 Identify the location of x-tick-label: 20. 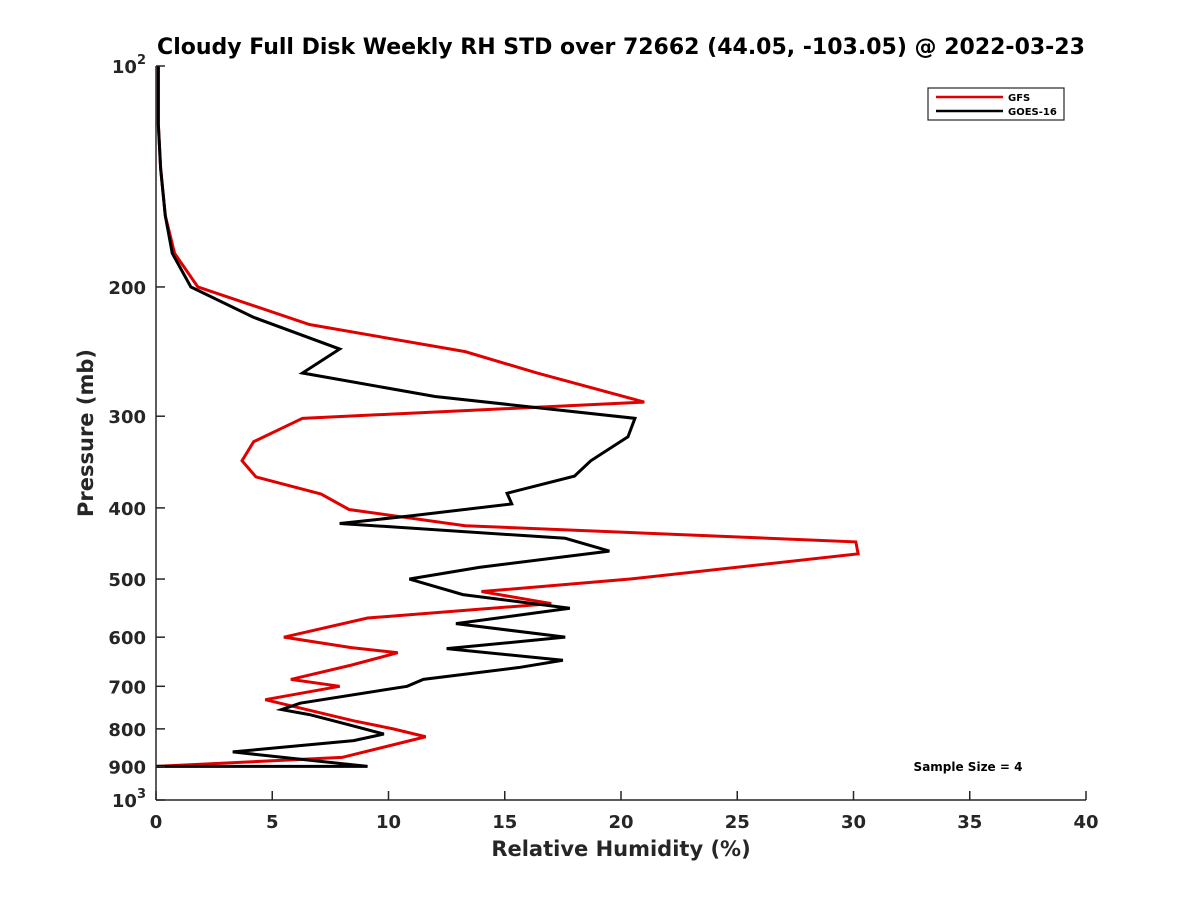
(620, 822).